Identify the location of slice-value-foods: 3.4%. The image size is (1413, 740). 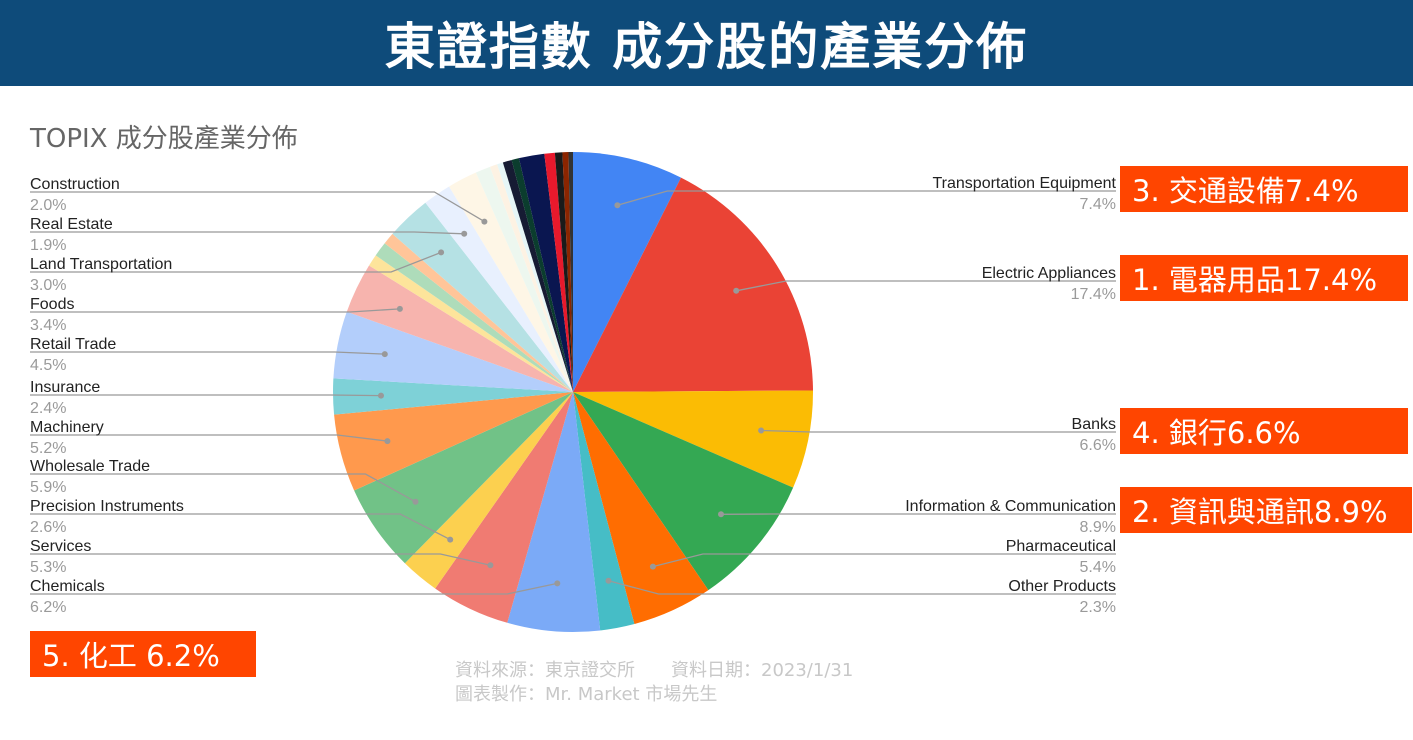
(48, 325).